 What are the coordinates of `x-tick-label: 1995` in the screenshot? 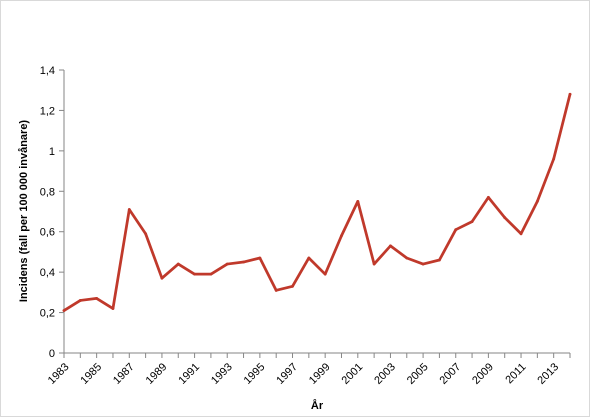 It's located at (255, 374).